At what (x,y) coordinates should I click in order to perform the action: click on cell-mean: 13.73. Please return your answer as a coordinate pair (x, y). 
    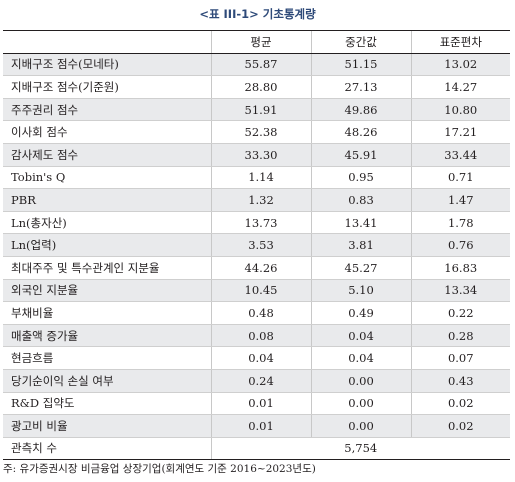
    Looking at the image, I should click on (260, 223).